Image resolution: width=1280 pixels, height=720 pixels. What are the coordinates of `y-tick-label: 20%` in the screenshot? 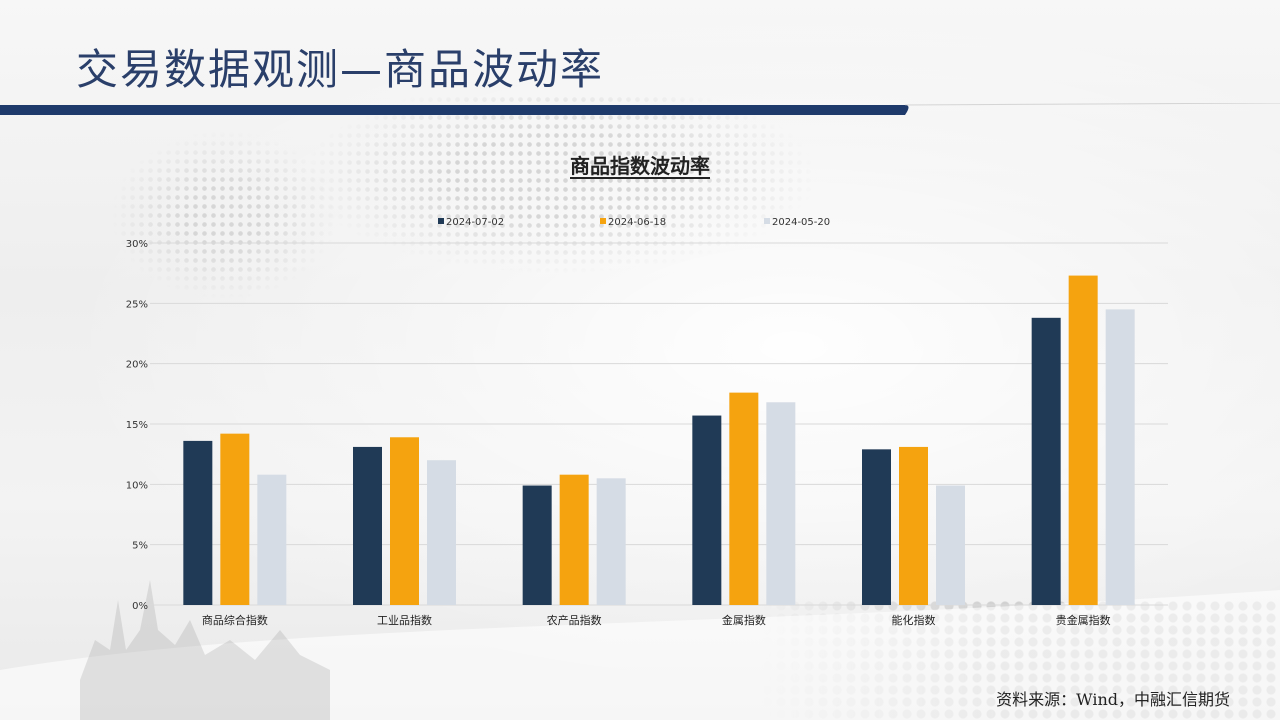 It's located at (137, 365).